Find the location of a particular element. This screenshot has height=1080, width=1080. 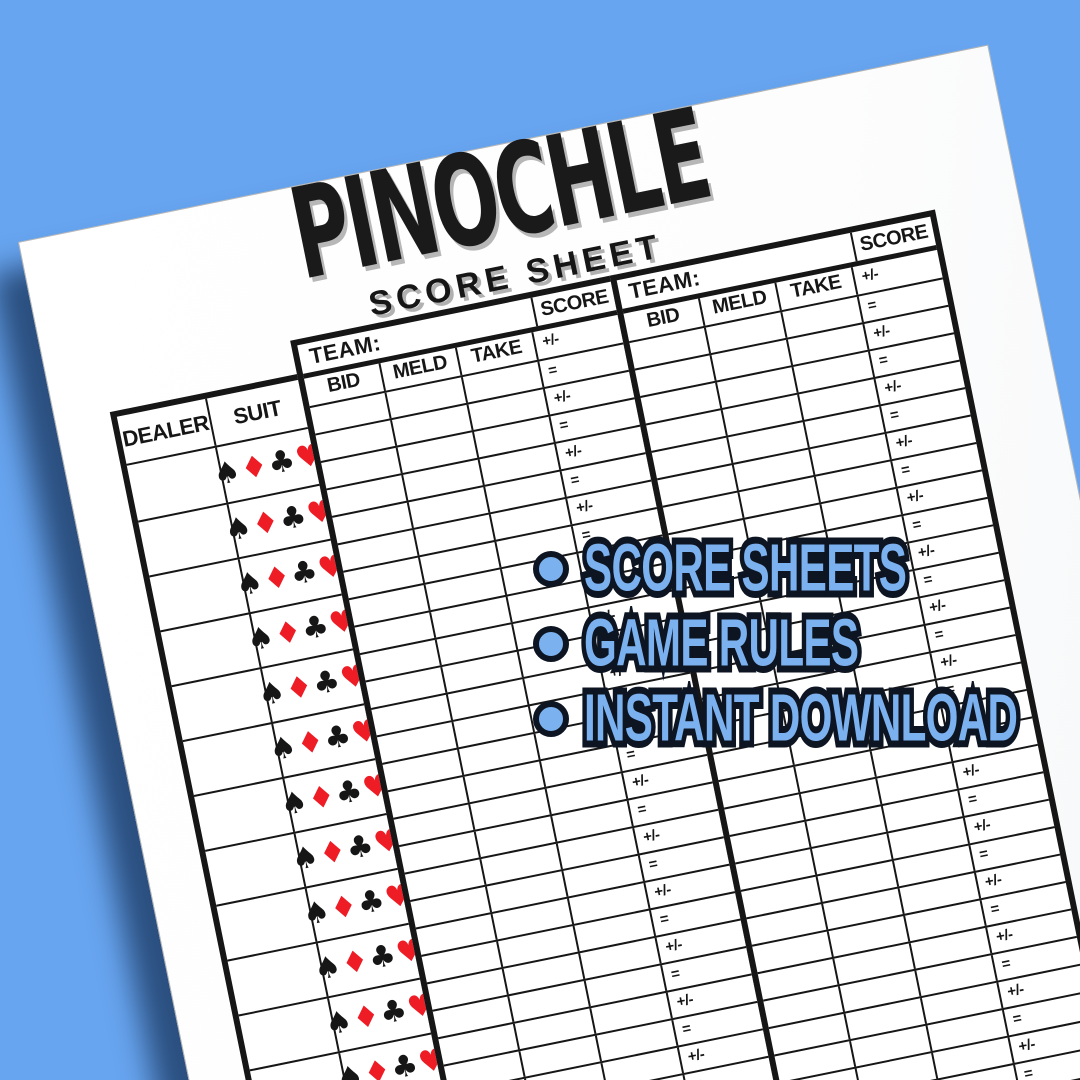

feature-line: INSTANT DOWNLOAD is located at coordinates (806, 718).